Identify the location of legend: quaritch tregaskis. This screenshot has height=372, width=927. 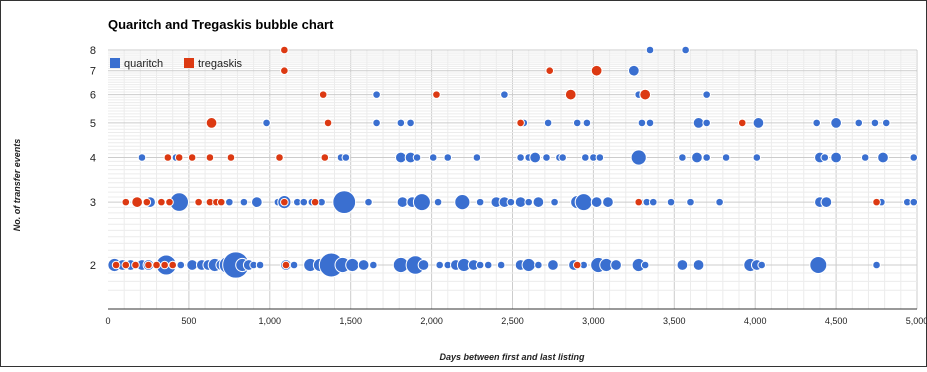
(176, 64).